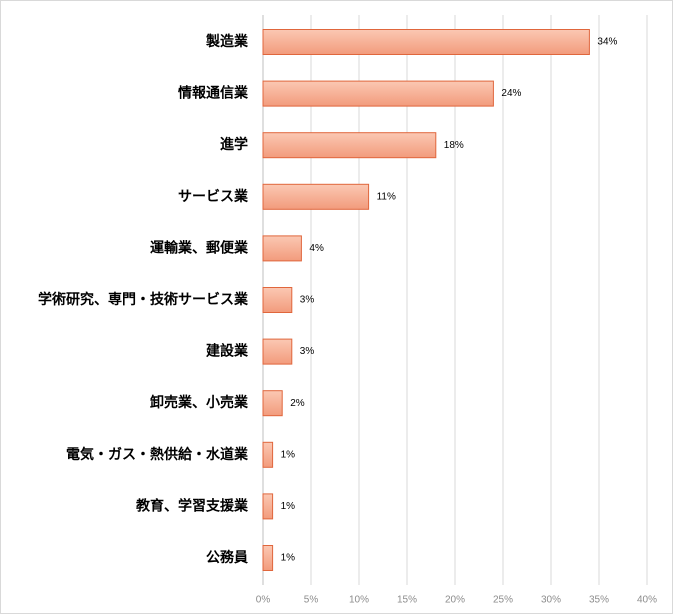 This screenshot has height=615, width=673. What do you see at coordinates (359, 600) in the screenshot?
I see `x-tick-label: 10%` at bounding box center [359, 600].